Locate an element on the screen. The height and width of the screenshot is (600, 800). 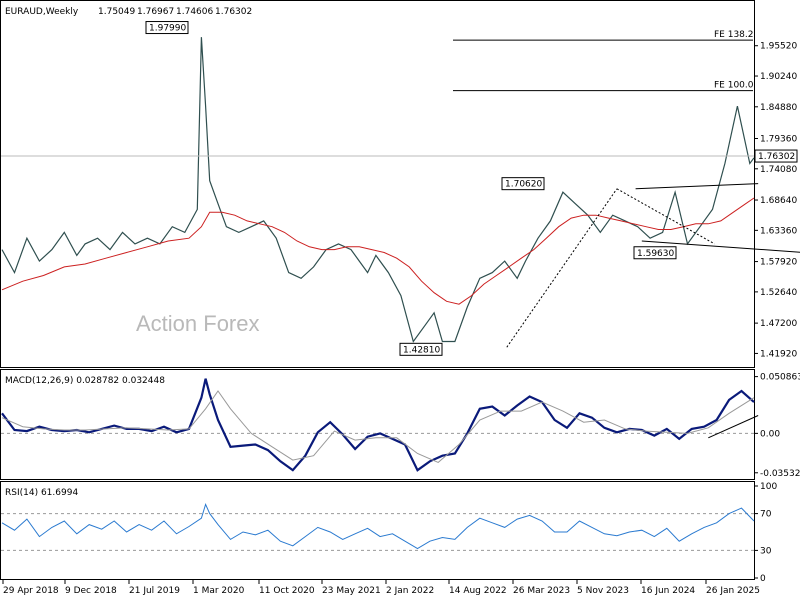
x-tick-label: 11 Oct 2020 is located at coordinates (287, 591).